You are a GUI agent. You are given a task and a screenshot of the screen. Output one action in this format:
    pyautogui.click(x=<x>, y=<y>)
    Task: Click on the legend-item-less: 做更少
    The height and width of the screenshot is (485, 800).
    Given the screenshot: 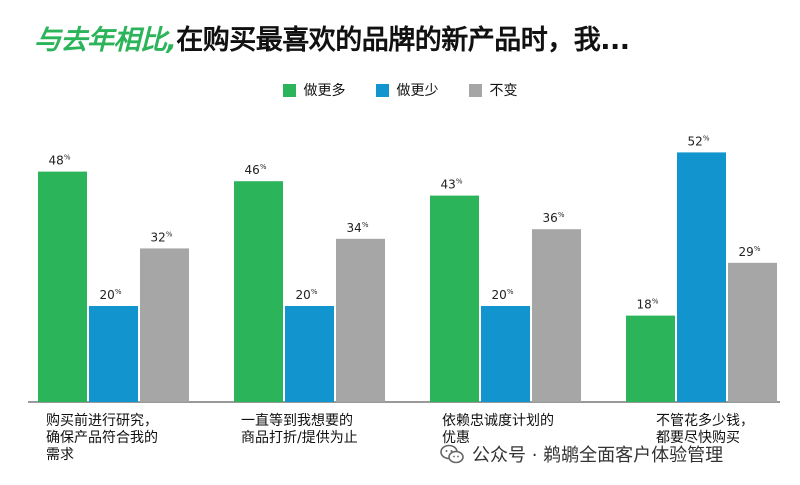 What is the action you would take?
    pyautogui.click(x=407, y=90)
    